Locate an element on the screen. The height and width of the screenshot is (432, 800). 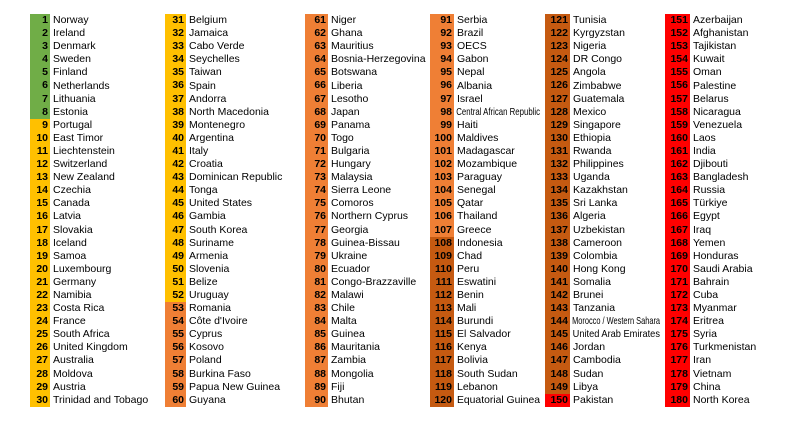
ranking-row: 176 Turkmenistan is located at coordinates (710, 348).